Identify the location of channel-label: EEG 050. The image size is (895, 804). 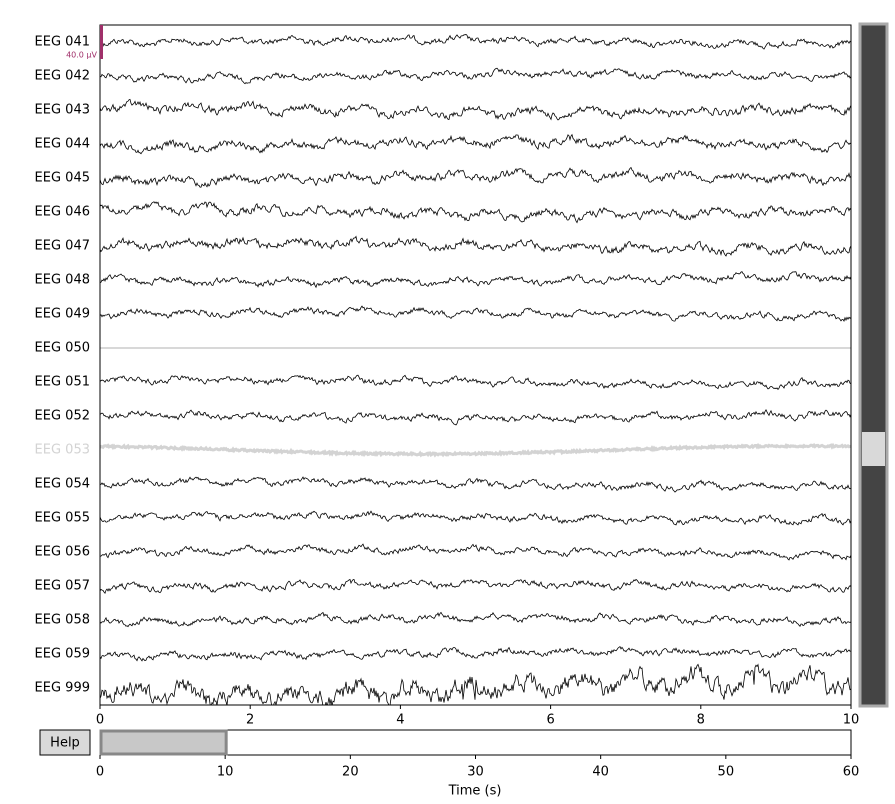
(62, 348).